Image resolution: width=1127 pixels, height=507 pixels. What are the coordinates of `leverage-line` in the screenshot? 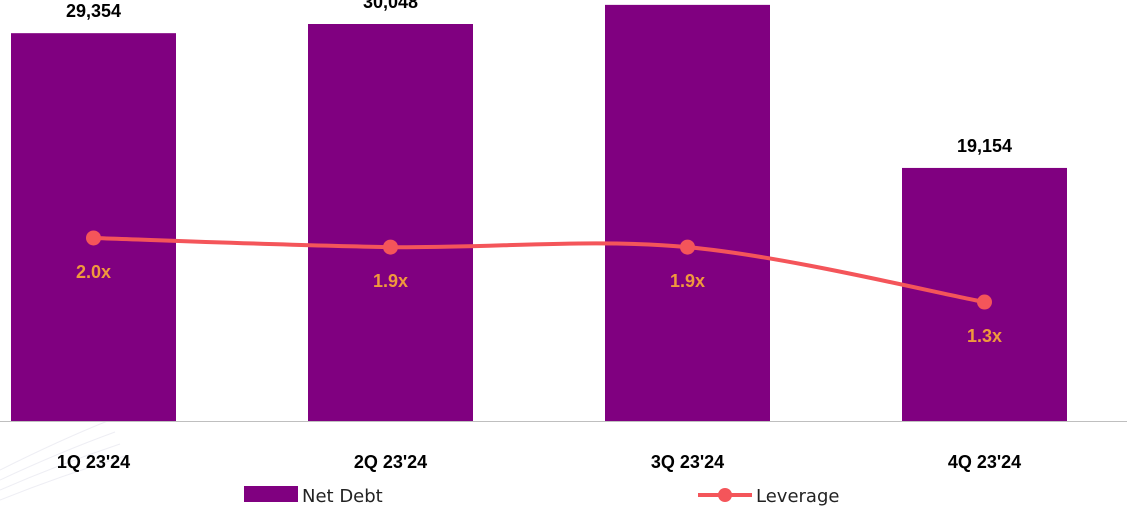 It's located at (539, 269).